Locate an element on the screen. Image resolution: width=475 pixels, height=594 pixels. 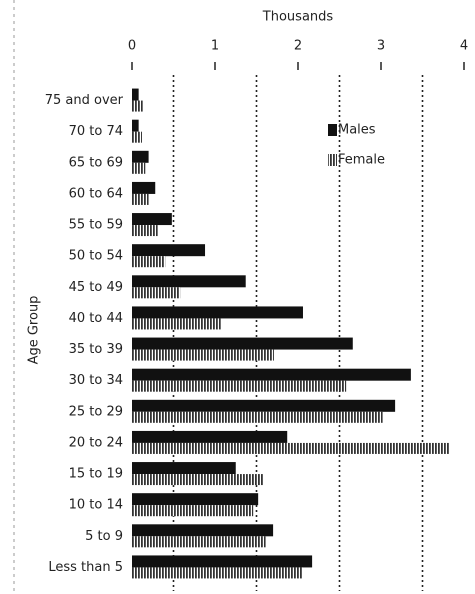
y-tick-label: 60 to 64 is located at coordinates (96, 193).